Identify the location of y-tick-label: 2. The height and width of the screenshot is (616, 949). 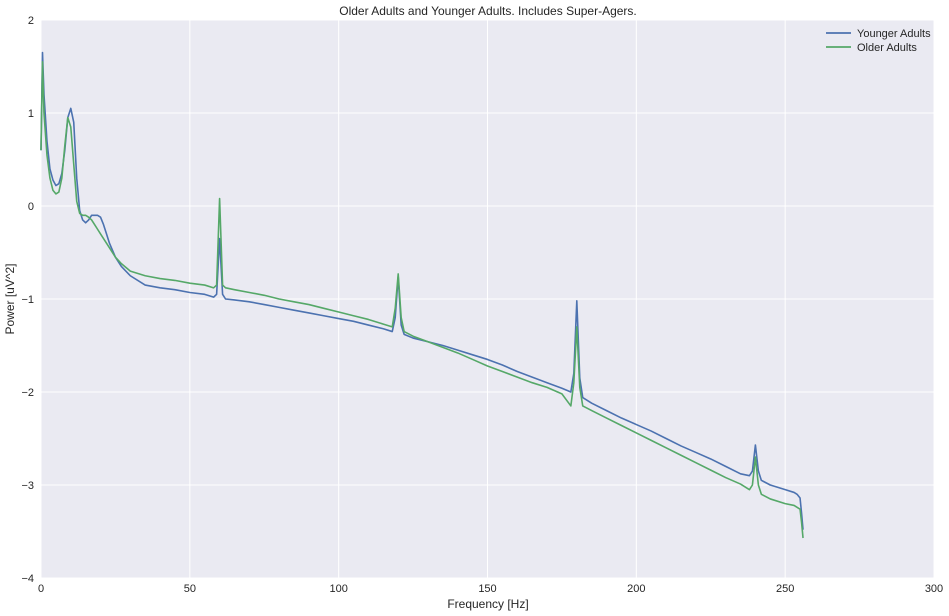
(31, 21).